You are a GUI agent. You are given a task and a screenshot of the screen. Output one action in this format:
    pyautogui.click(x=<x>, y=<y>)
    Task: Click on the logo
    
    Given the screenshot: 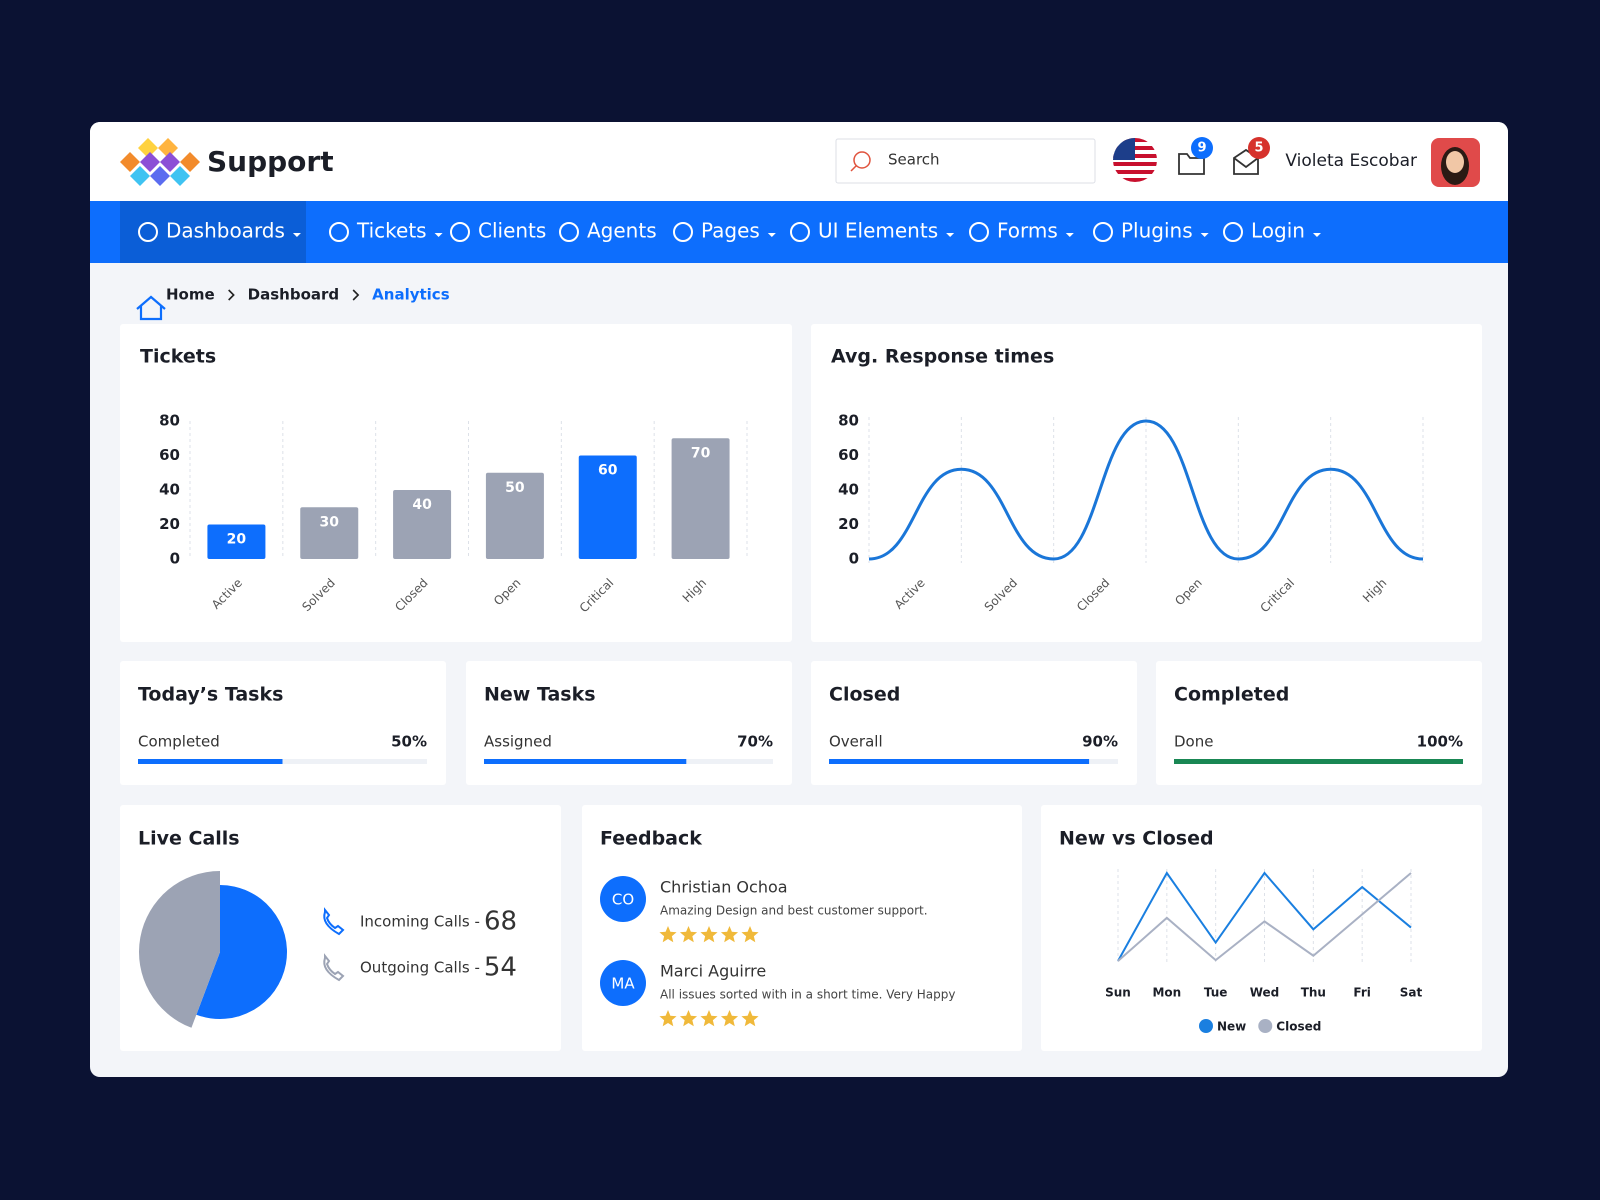 What is the action you would take?
    pyautogui.click(x=160, y=162)
    